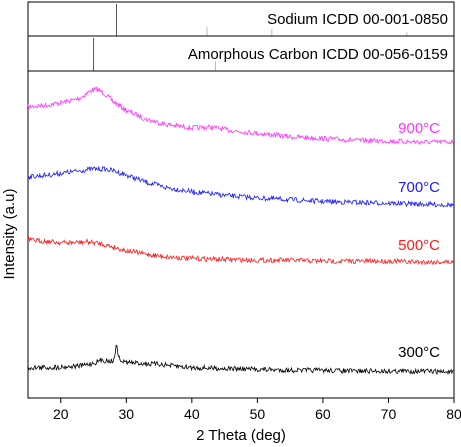 Image resolution: width=461 pixels, height=447 pixels. What do you see at coordinates (258, 414) in the screenshot?
I see `x-tick-label: 50` at bounding box center [258, 414].